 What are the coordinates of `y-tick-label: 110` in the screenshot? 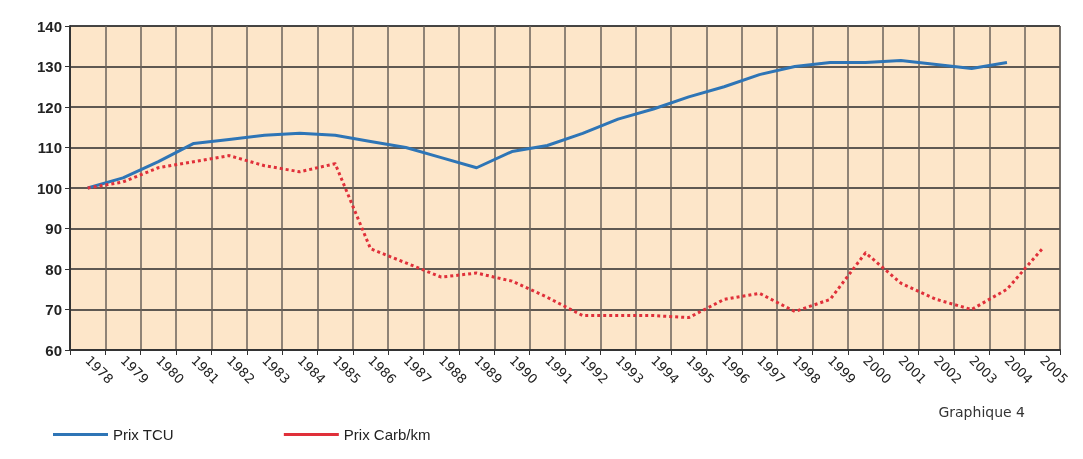 It's located at (49, 147).